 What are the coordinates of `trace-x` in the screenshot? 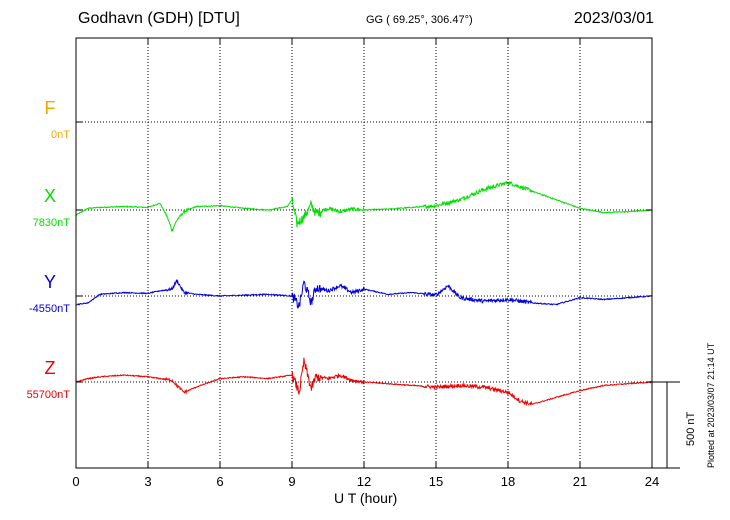 It's located at (363, 206).